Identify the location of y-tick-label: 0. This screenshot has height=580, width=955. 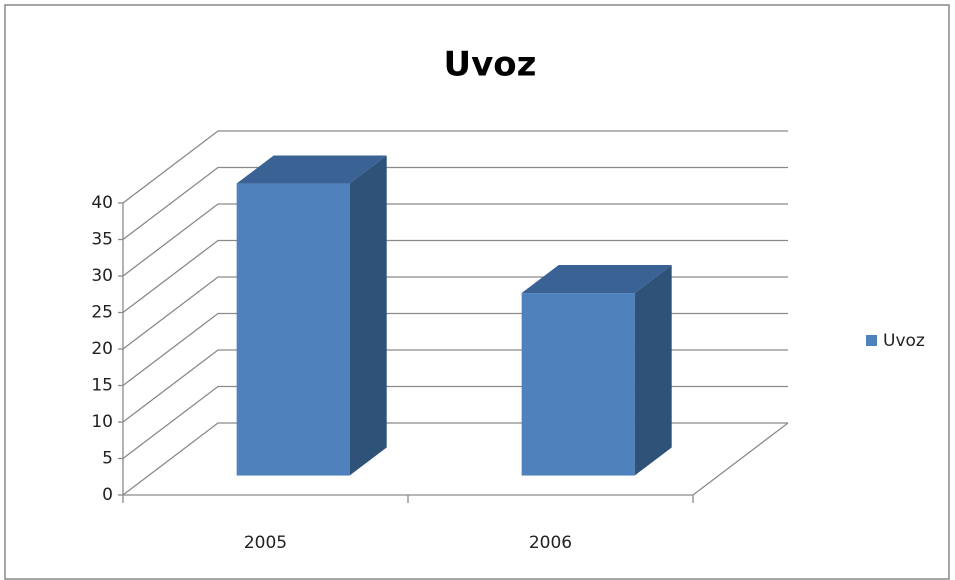
(107, 495).